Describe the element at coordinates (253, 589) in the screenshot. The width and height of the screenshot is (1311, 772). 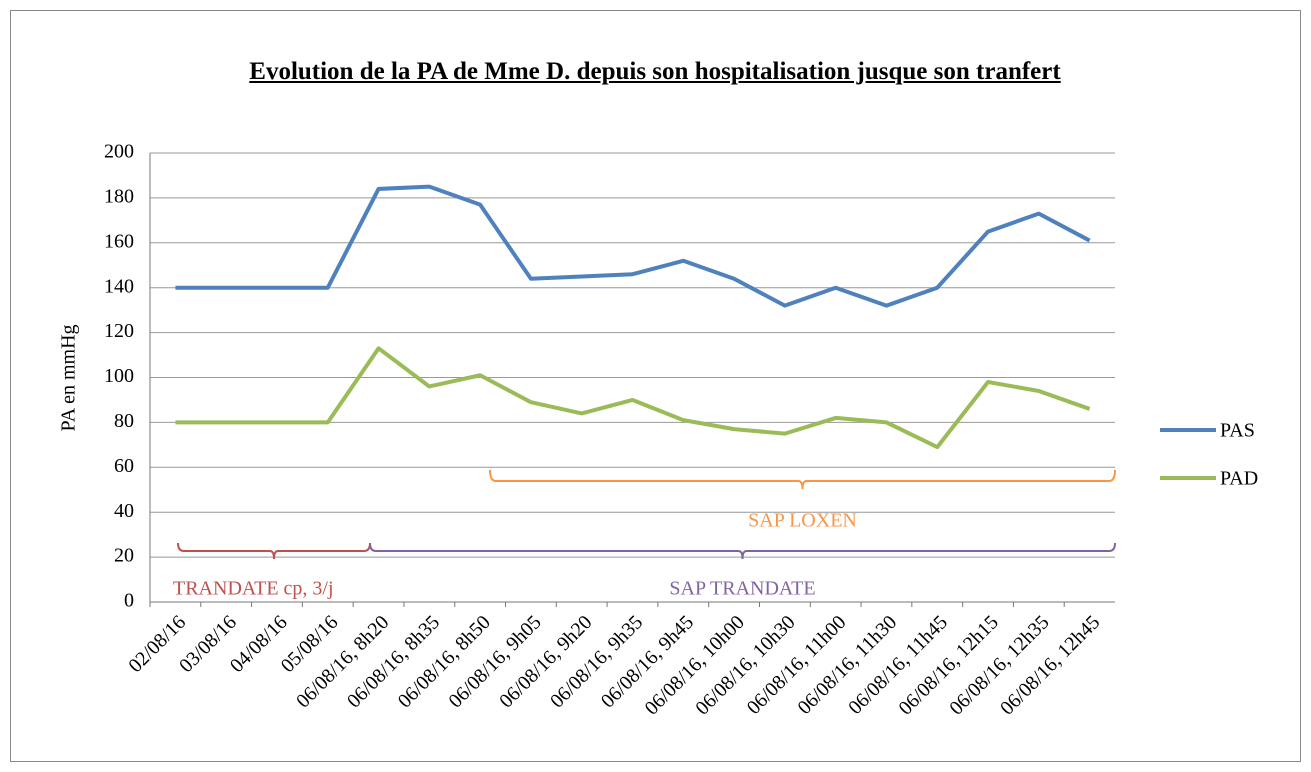
I see `annotation-text: TRANDATE cp, 3/j` at that location.